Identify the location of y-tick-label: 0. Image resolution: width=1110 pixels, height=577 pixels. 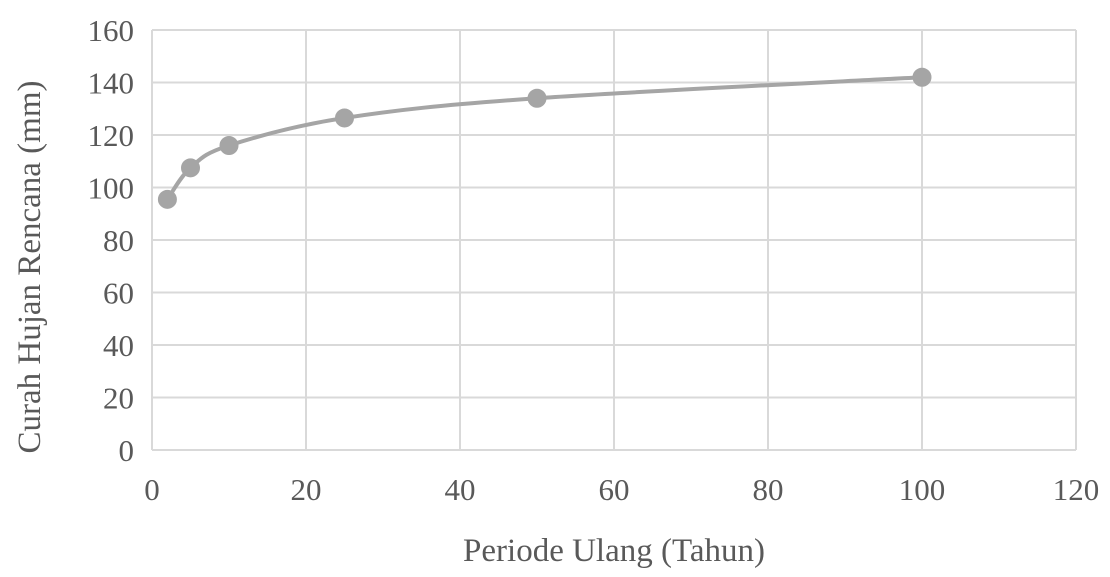
(127, 450).